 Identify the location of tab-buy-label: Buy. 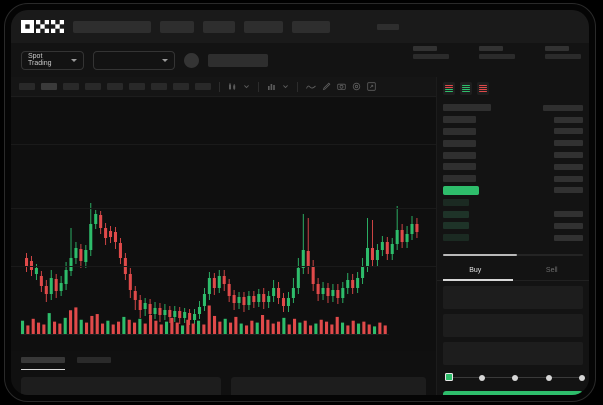
(475, 270).